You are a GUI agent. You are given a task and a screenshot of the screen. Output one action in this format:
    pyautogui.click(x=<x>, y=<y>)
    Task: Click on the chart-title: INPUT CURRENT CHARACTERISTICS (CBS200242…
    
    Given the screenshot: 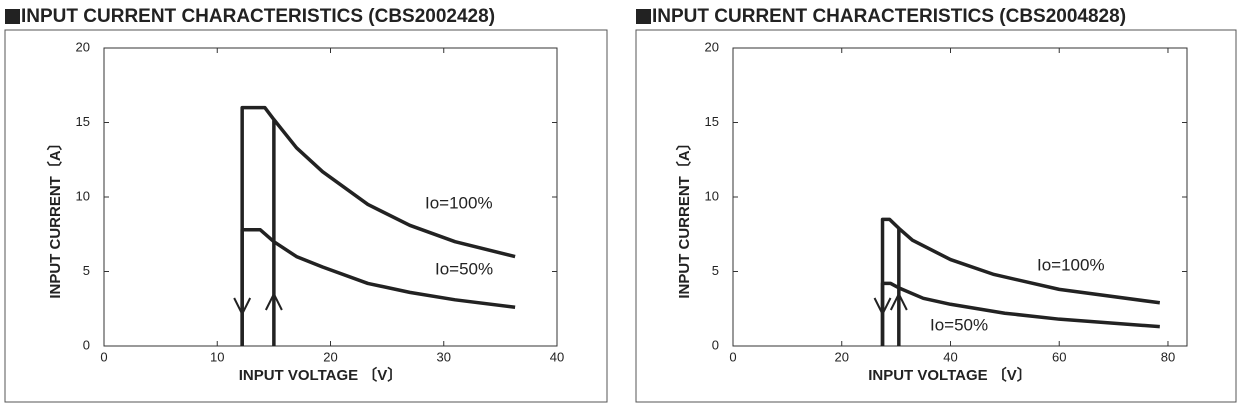 What is the action you would take?
    pyautogui.click(x=258, y=16)
    